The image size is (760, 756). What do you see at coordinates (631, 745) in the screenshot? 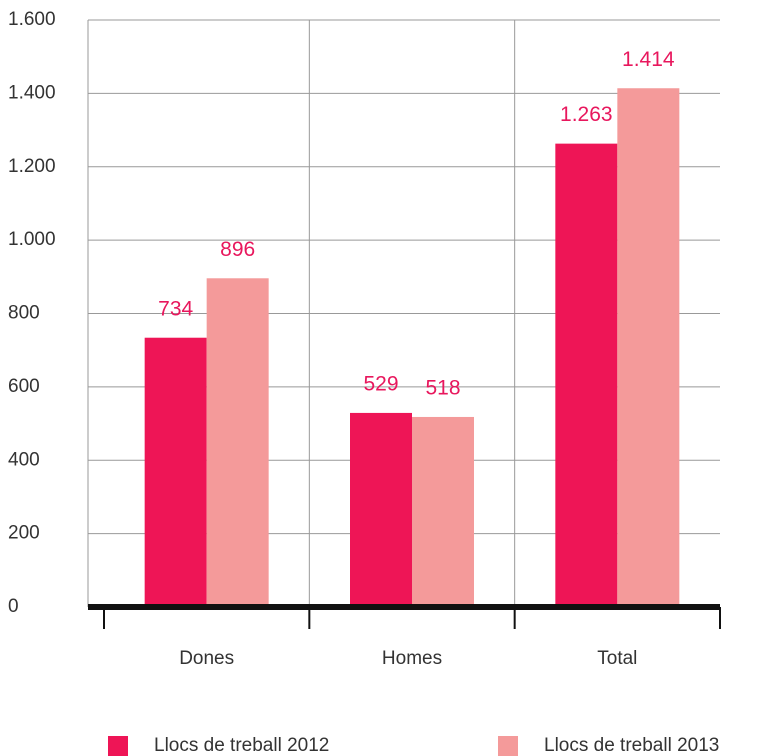
I see `legend-label: Llocs de treball 2013` at bounding box center [631, 745].